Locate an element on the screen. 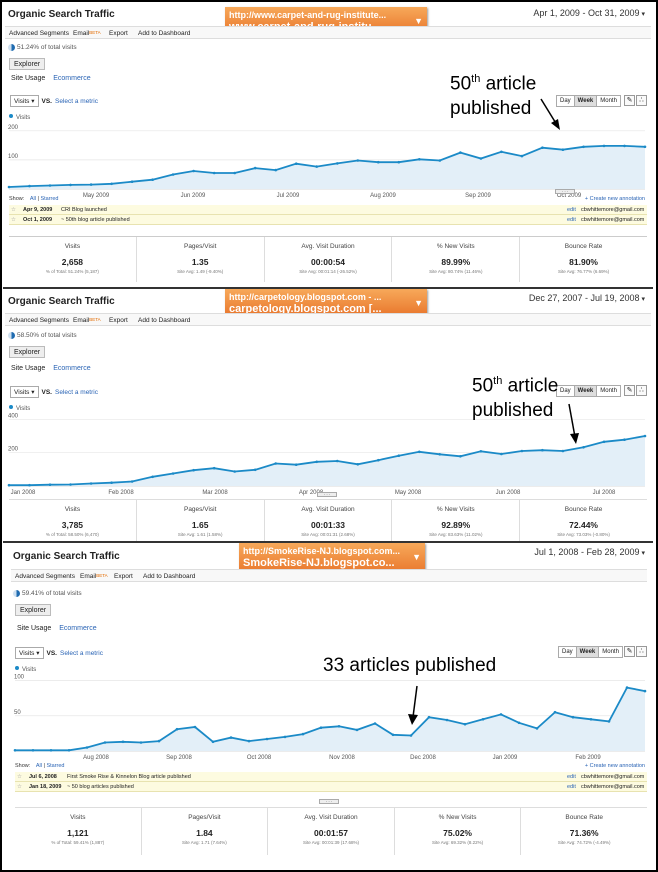 This screenshot has width=658, height=872. stat-comparison: Site Avg: 83.63% (11.02%) is located at coordinates (456, 534).